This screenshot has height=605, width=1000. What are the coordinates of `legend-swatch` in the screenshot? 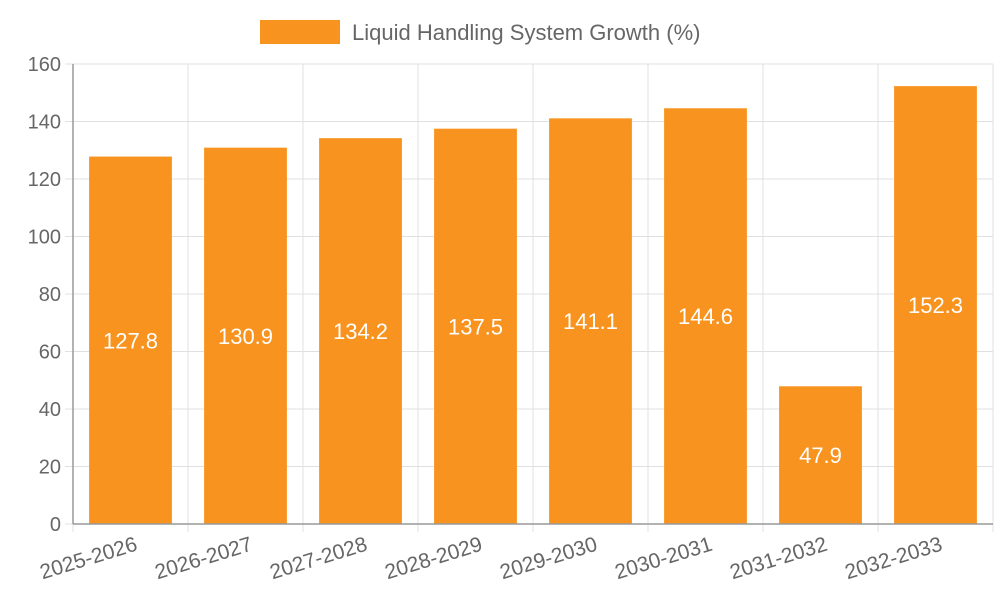 It's located at (300, 32).